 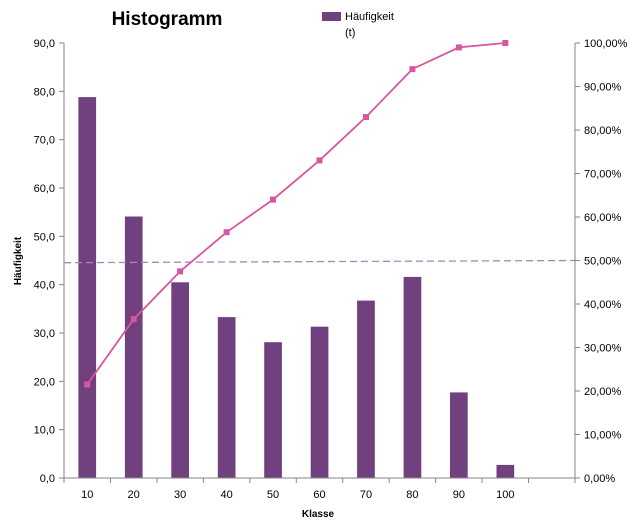 I want to click on x-tick-label-90: 90, so click(x=459, y=495).